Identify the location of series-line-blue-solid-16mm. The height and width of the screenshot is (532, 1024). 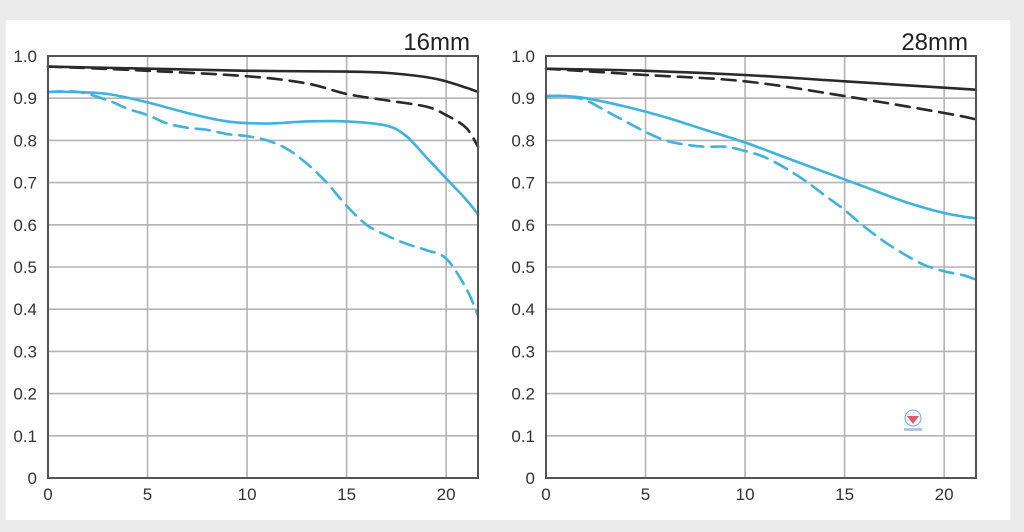
(263, 153).